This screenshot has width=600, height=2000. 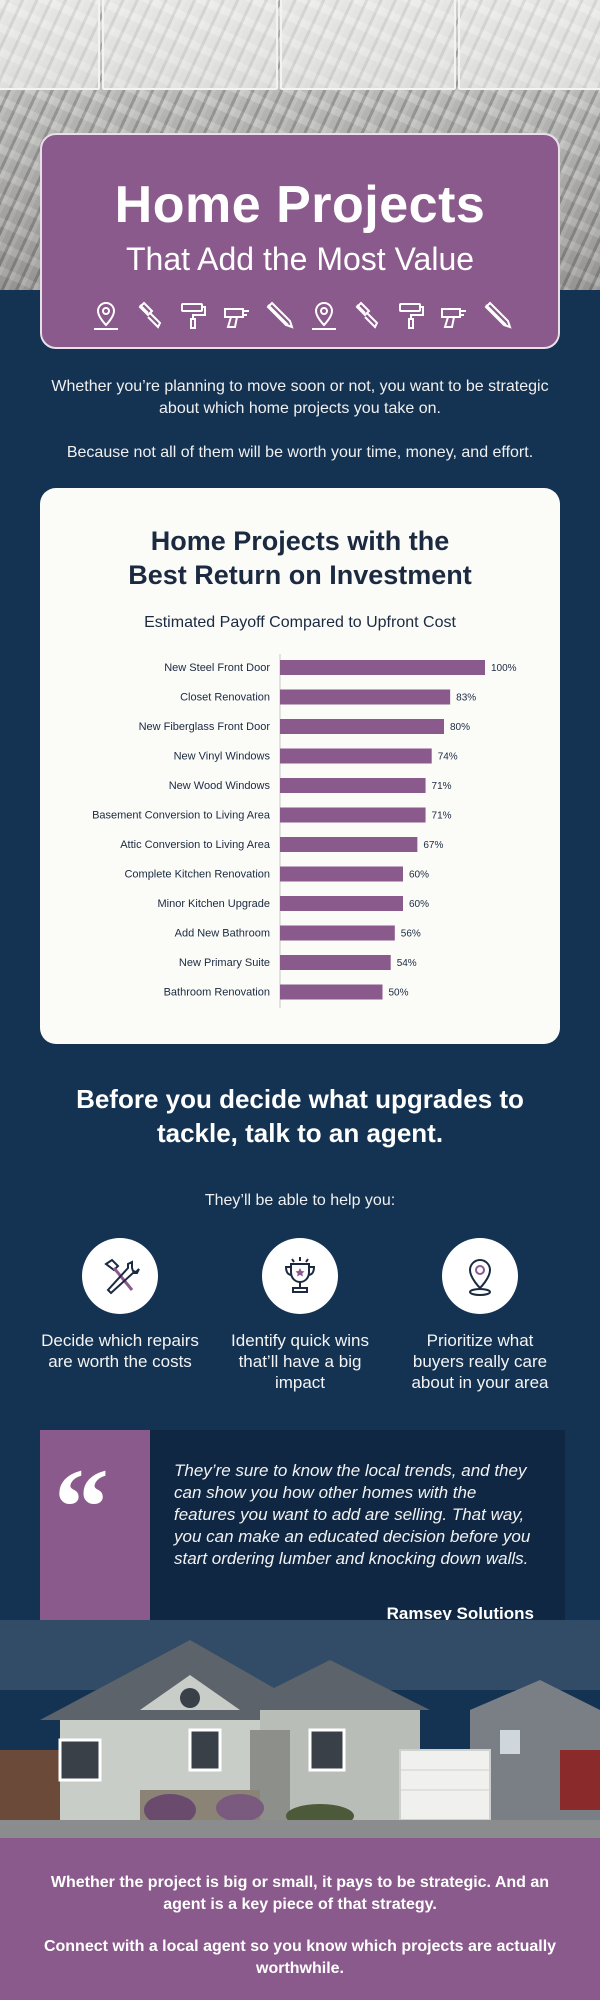 What do you see at coordinates (205, 727) in the screenshot?
I see `category-label: New Fiberglass Front Door` at bounding box center [205, 727].